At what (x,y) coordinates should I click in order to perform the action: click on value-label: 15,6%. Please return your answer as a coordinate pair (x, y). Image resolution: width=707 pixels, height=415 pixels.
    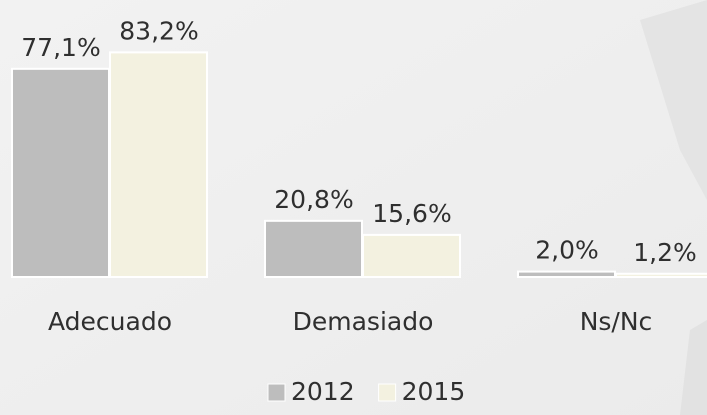
    Looking at the image, I should click on (411, 213).